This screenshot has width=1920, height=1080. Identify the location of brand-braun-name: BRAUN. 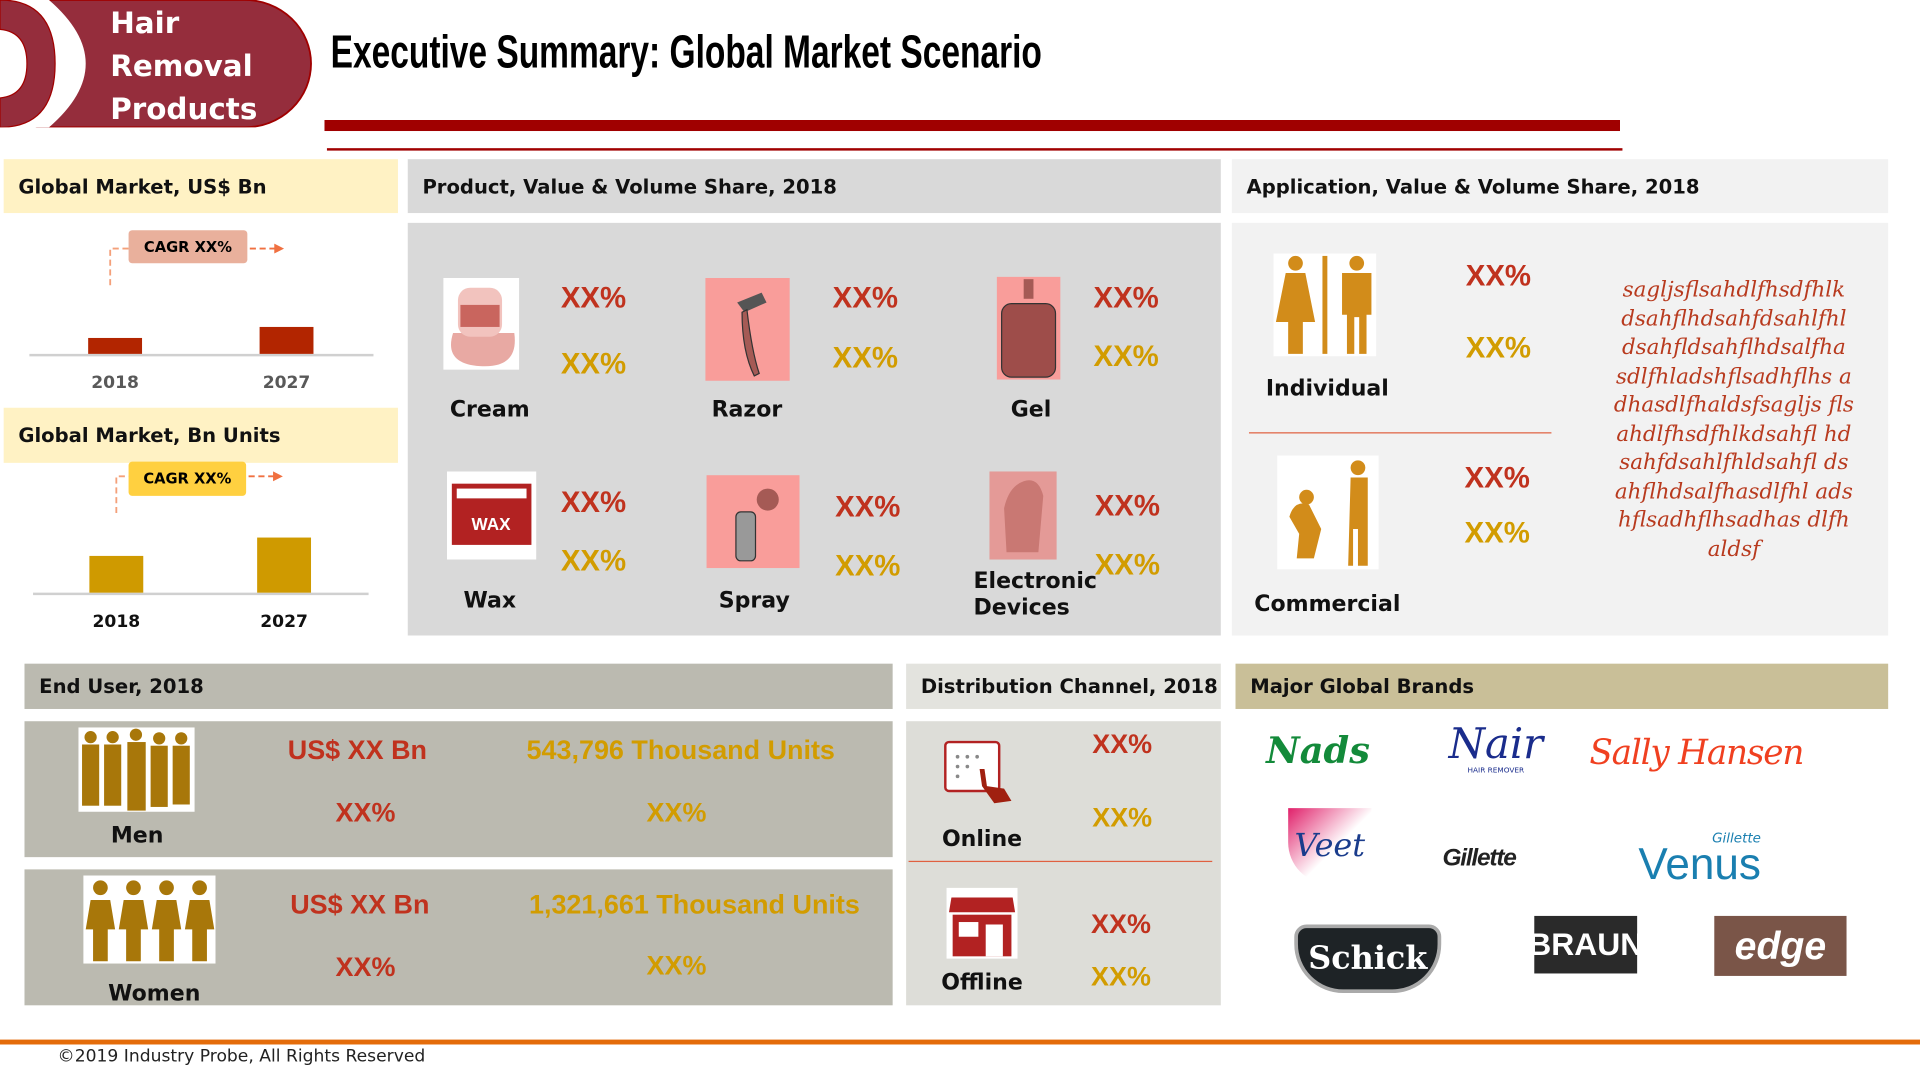
(1586, 944).